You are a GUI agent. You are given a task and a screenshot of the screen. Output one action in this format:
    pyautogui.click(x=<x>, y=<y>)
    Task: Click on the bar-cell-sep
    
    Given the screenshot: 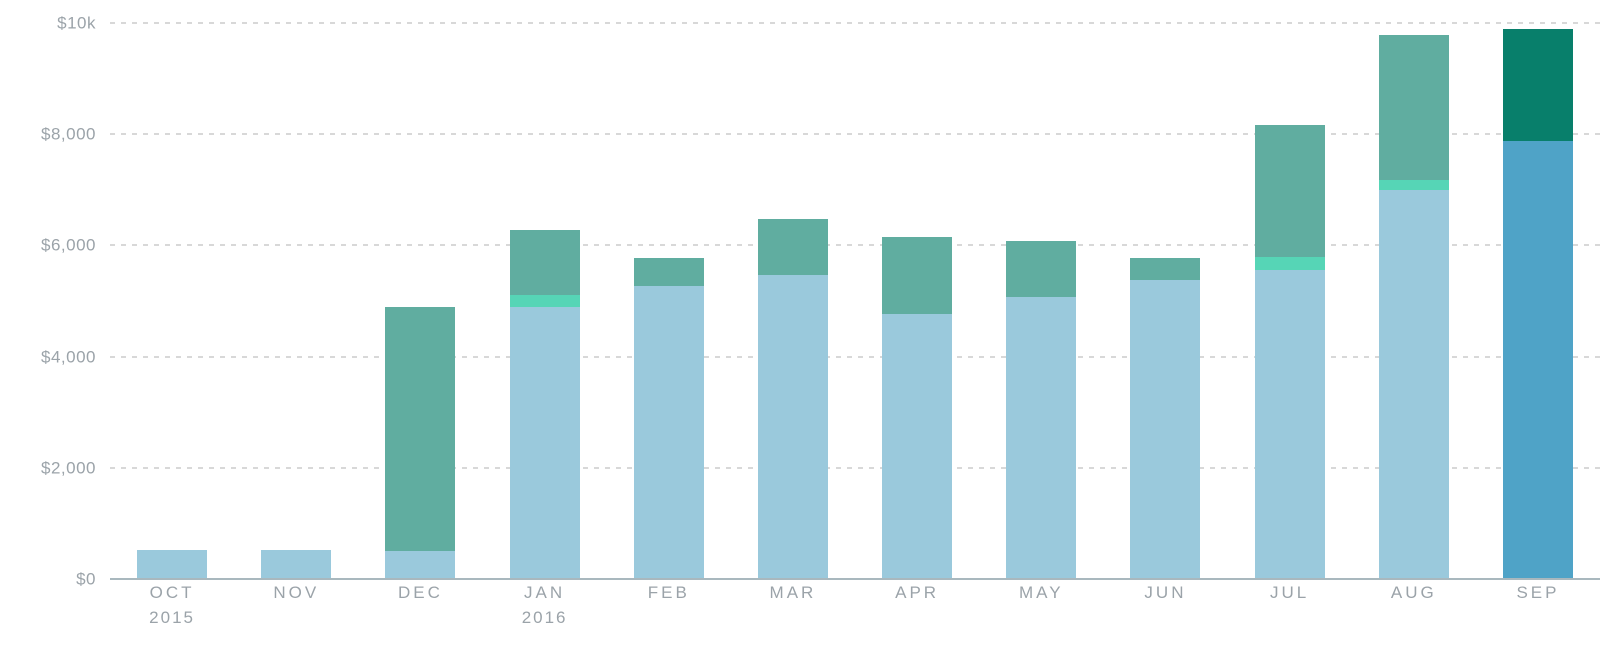 What is the action you would take?
    pyautogui.click(x=1538, y=301)
    